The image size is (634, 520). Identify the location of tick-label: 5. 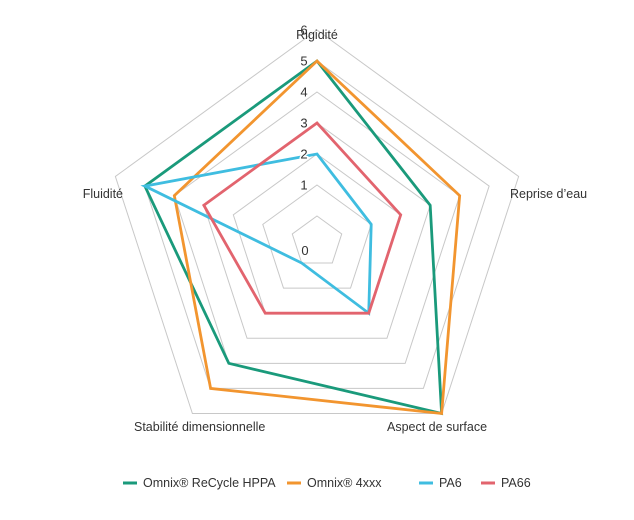
(303, 61).